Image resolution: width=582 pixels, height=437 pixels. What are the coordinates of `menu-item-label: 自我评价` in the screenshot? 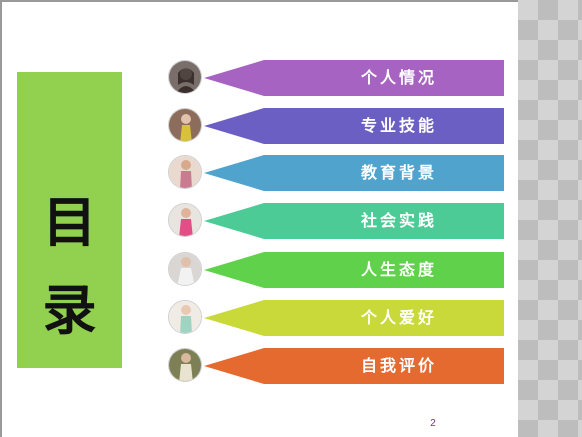 It's located at (398, 365).